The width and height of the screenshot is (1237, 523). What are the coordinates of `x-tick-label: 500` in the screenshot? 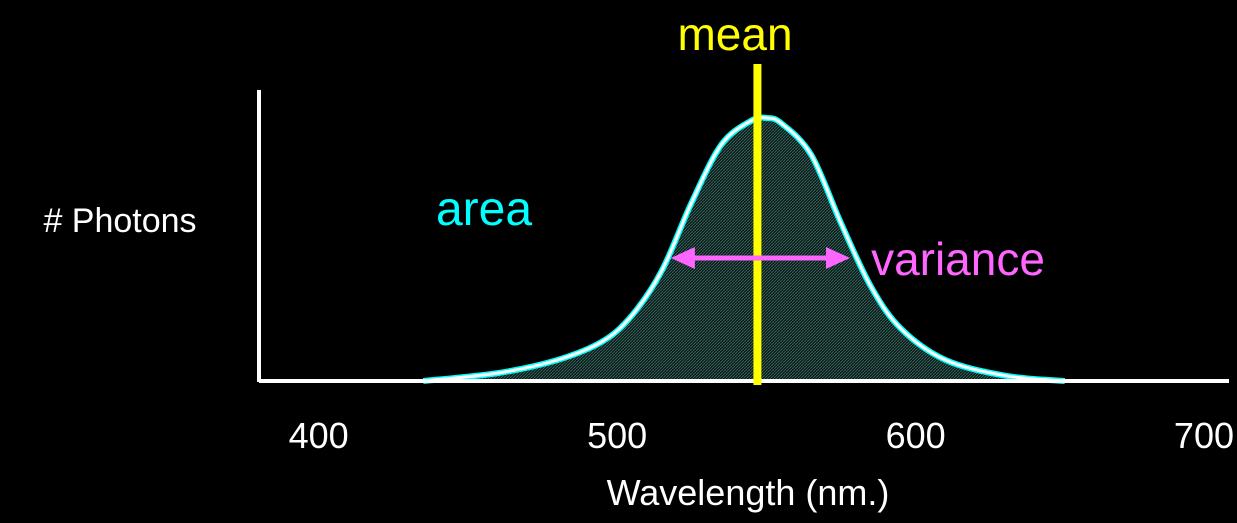 It's located at (617, 435).